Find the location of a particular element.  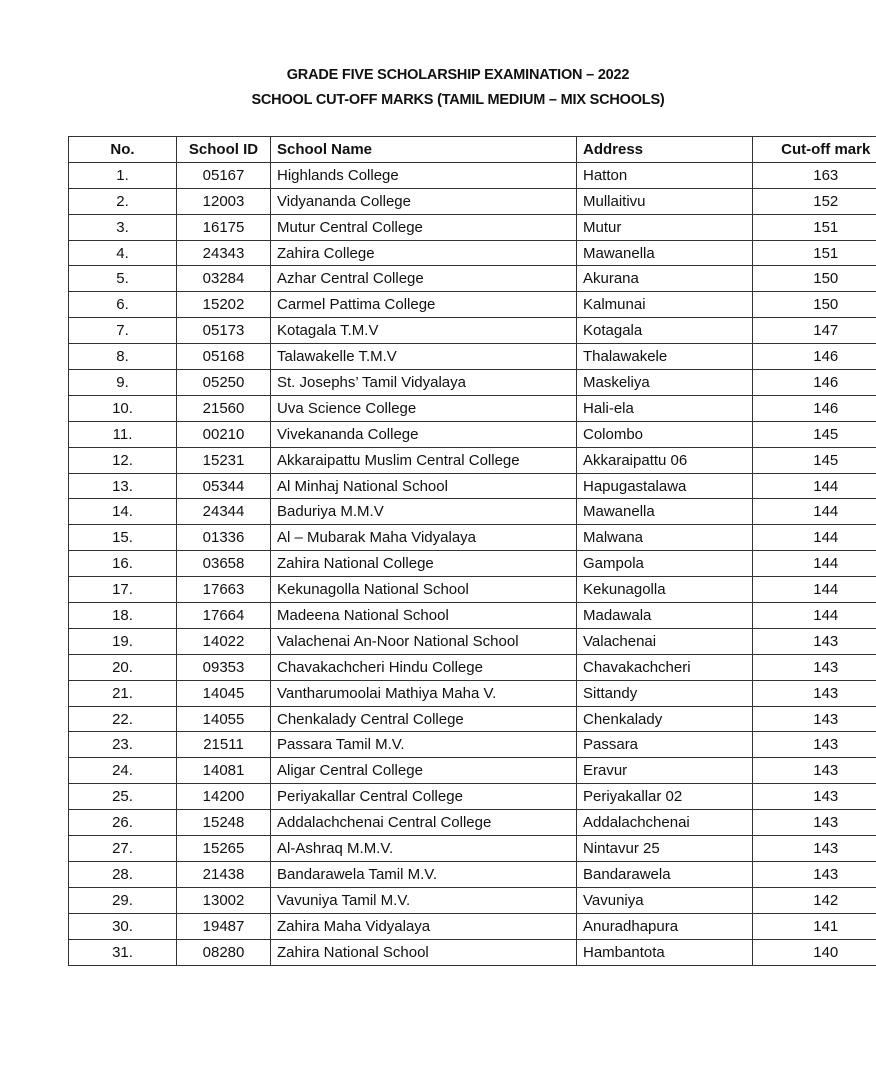

cell-no: 26. is located at coordinates (122, 823).